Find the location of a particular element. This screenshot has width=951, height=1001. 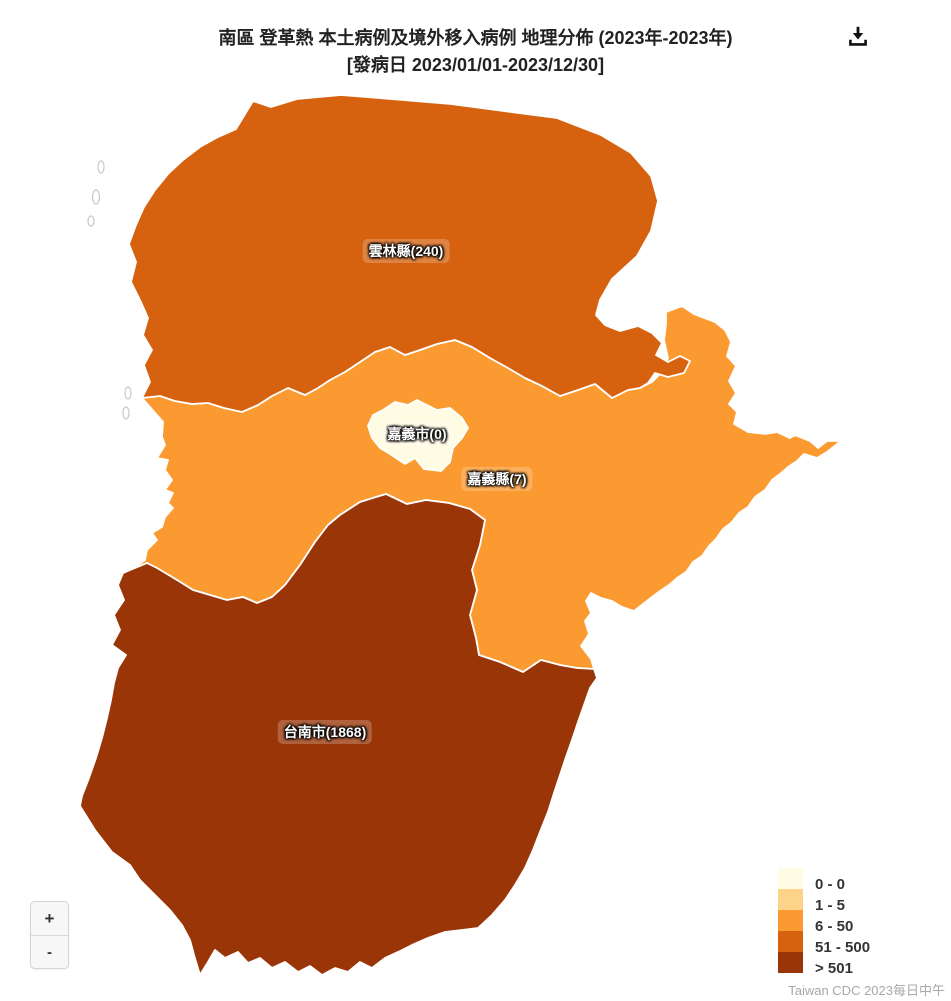

region-label-chiayi-city: 嘉義市(0) is located at coordinates (417, 434).